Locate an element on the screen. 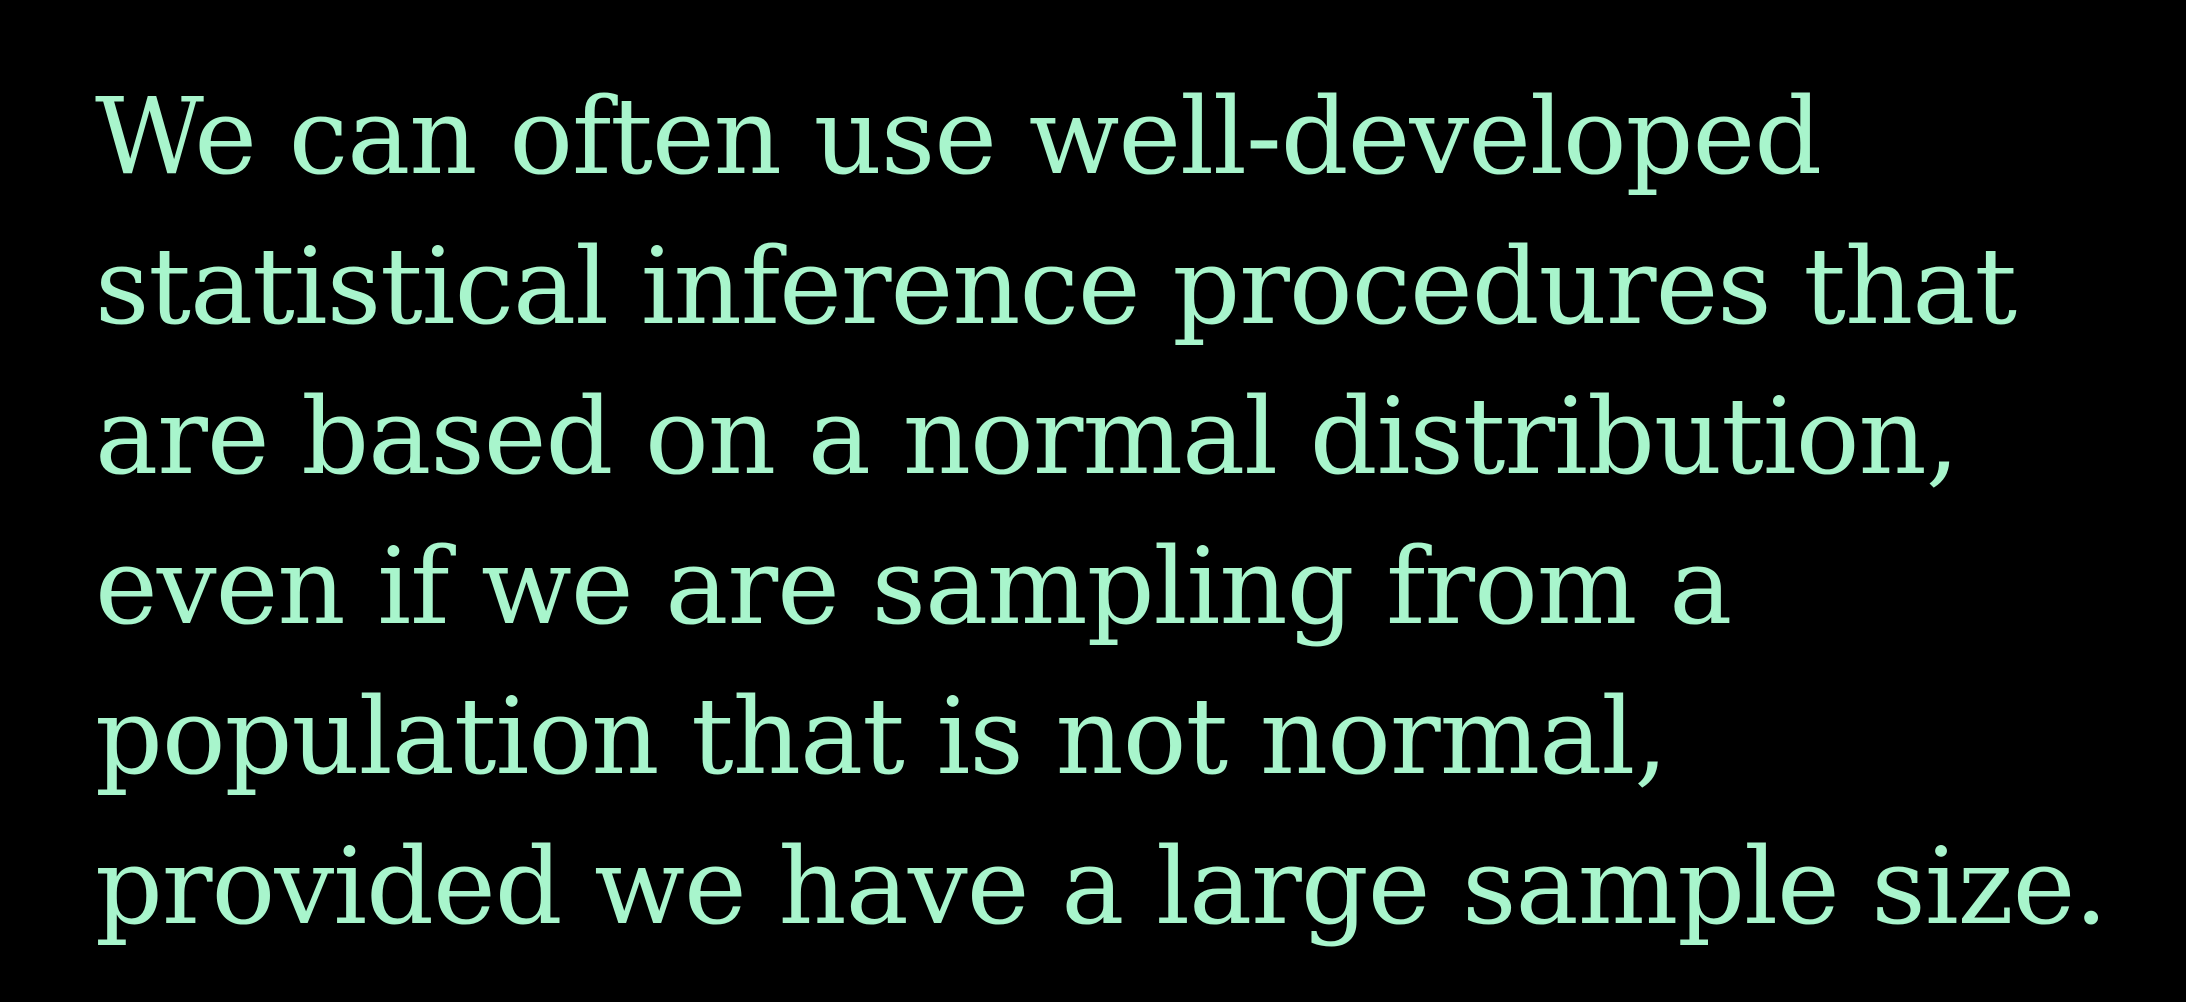  statement-line-3: are based on a normal distribution, is located at coordinates (1027, 436).